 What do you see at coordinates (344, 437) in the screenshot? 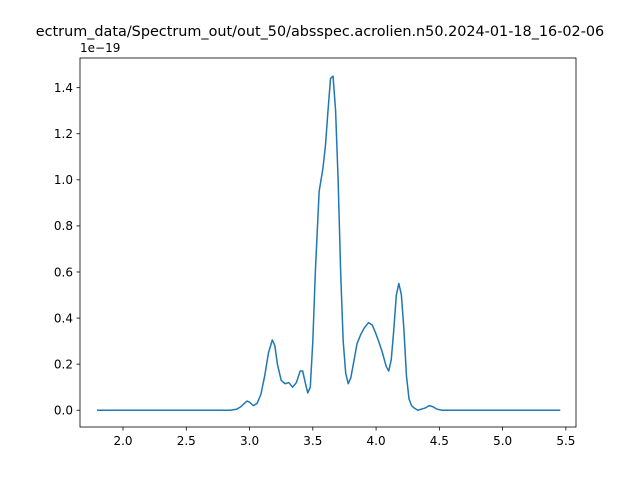
I see `x-axis: 2.0 2.5 3.0 3.5 4.0 4.5 5.0 5.5` at bounding box center [344, 437].